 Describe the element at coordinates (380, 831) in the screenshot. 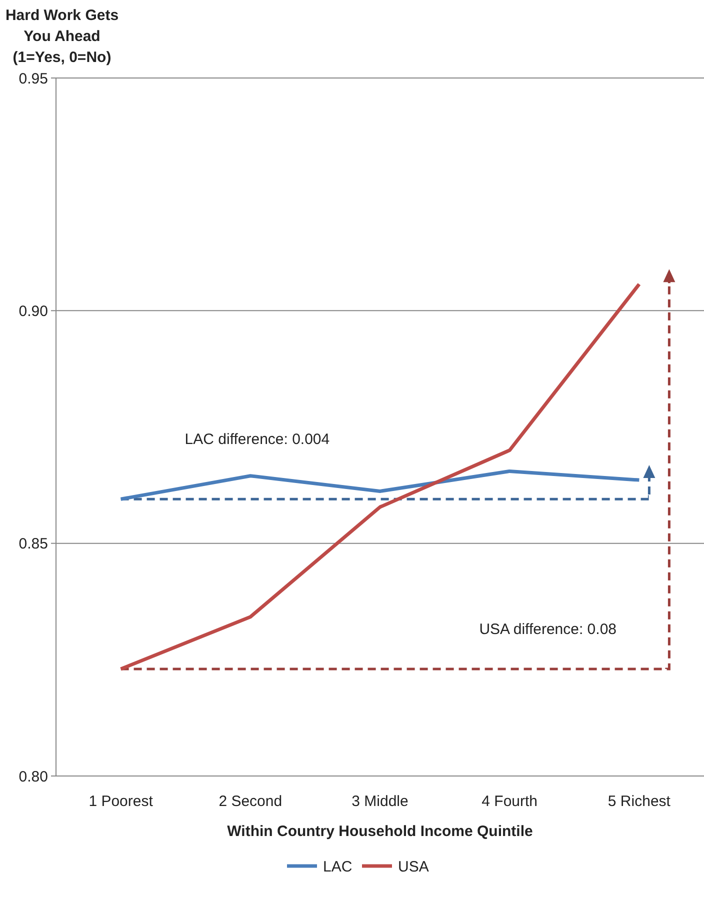

I see `x-axis-title: Within Country Household Income Quintile` at that location.